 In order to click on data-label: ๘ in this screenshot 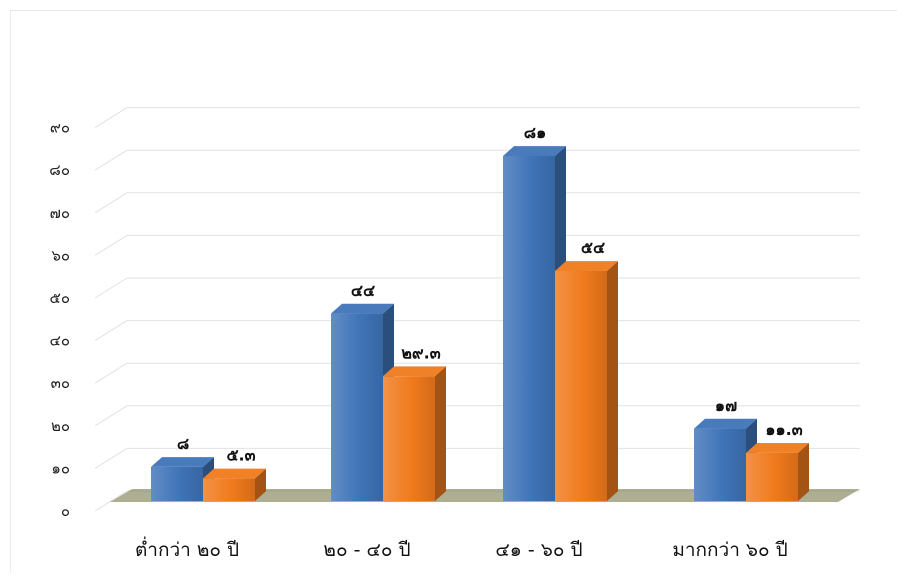, I will do `click(183, 443)`.